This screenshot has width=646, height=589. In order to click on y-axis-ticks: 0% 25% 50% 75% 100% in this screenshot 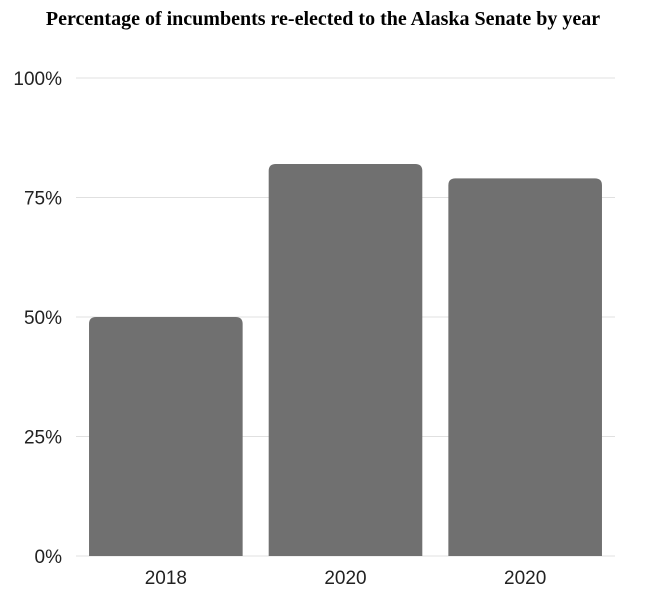, I will do `click(37, 318)`.